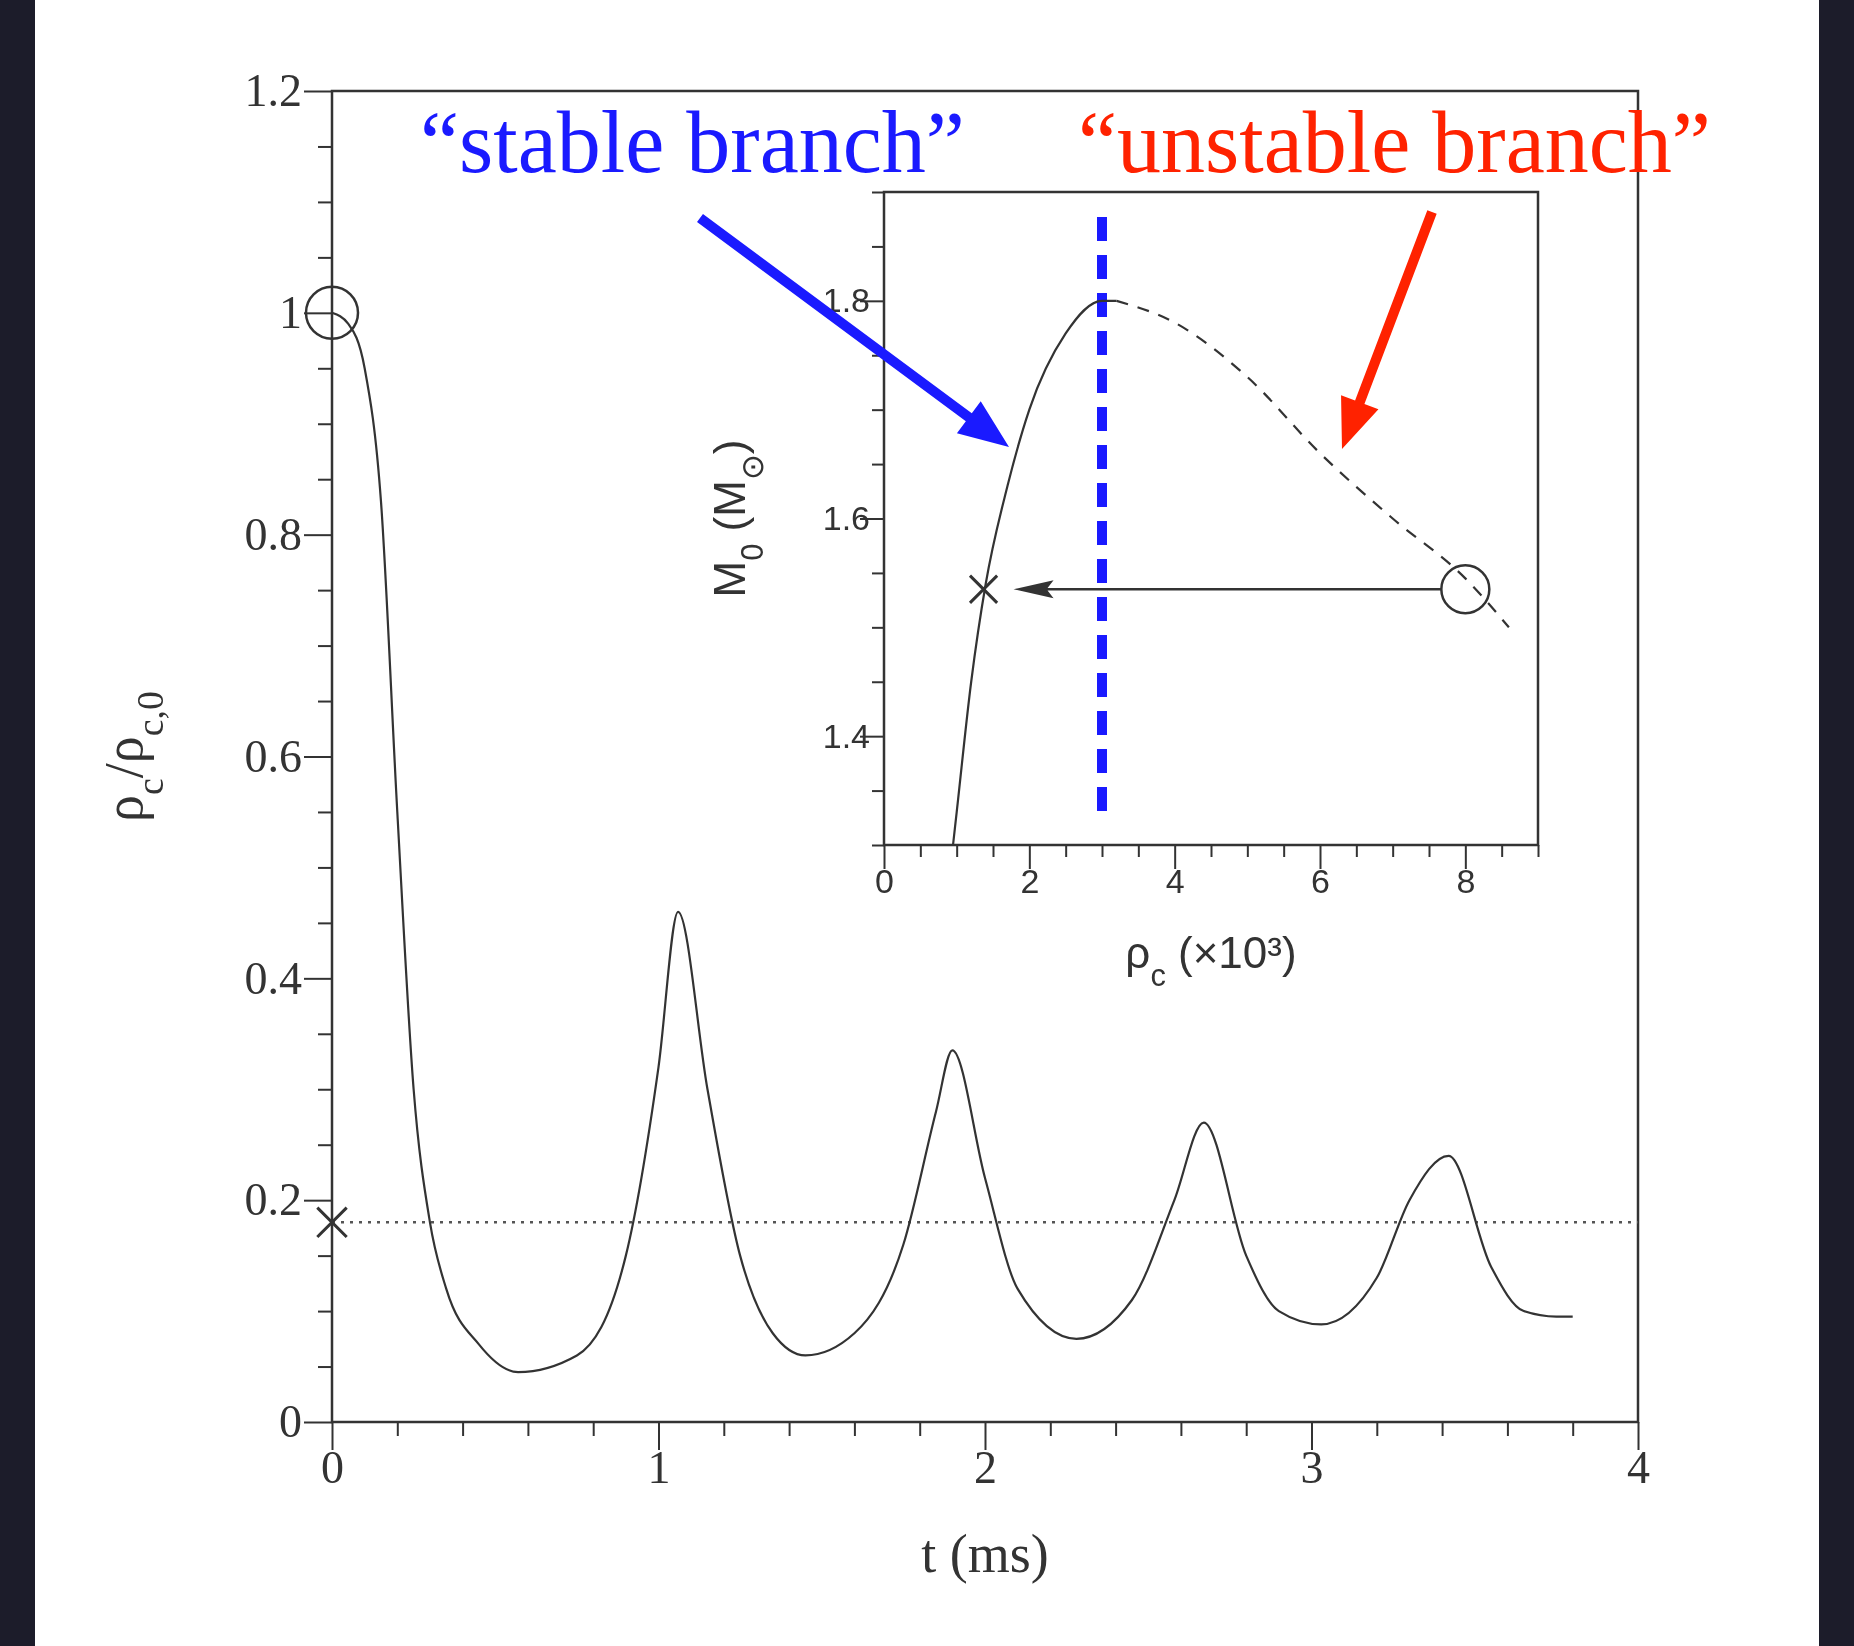 Image resolution: width=1854 pixels, height=1646 pixels. I want to click on x-tick-label: 6, so click(1320, 881).